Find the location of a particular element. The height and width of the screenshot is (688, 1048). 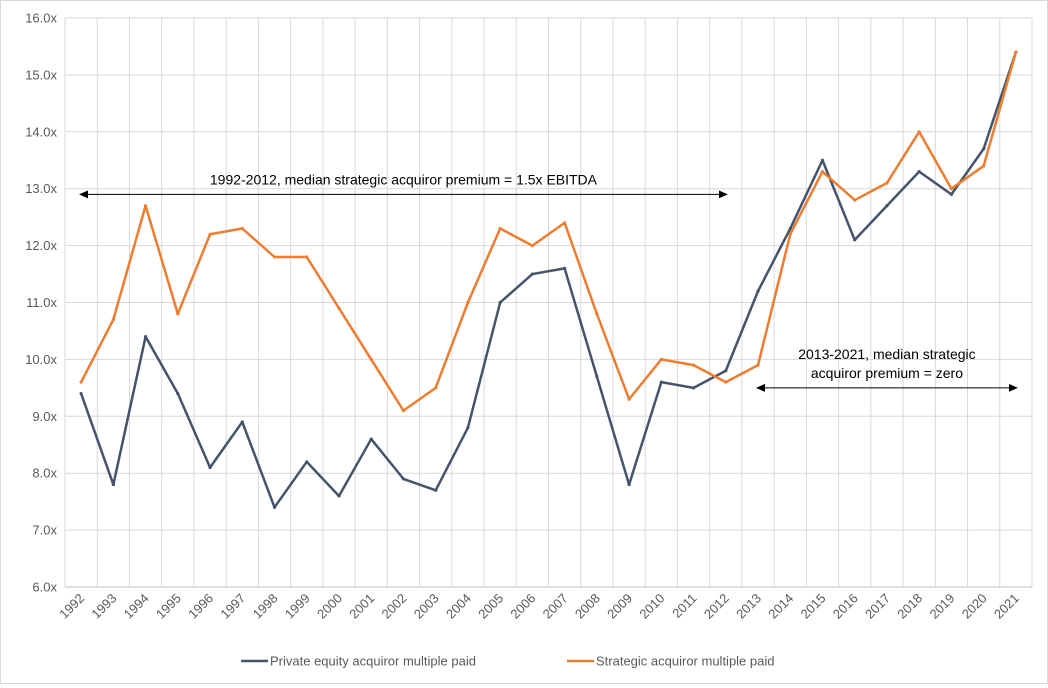

x-tick-label: 2005 is located at coordinates (490, 606).